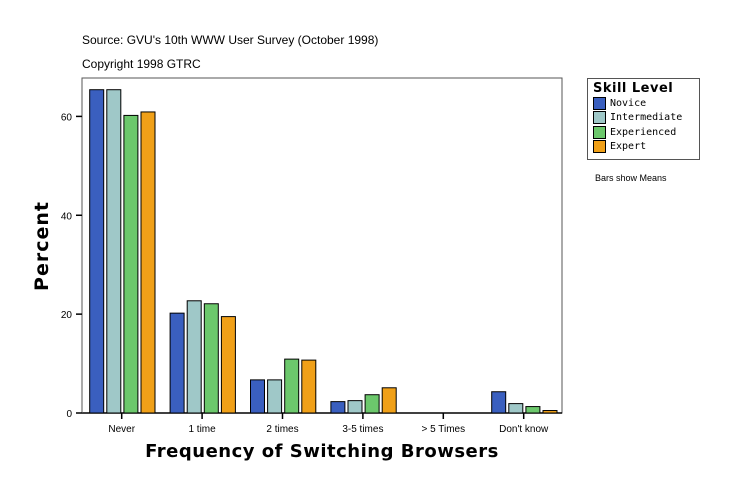 The width and height of the screenshot is (733, 496). Describe the element at coordinates (322, 451) in the screenshot. I see `x-axis-label: Frequency of Switching Browsers` at that location.